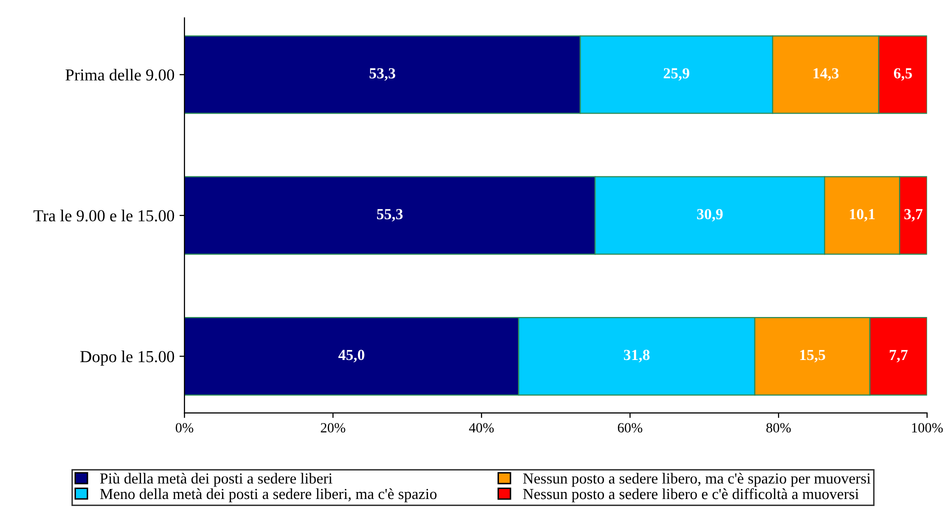  I want to click on y-tick-label: Tra le 9.00 e le 15.00, so click(104, 216).